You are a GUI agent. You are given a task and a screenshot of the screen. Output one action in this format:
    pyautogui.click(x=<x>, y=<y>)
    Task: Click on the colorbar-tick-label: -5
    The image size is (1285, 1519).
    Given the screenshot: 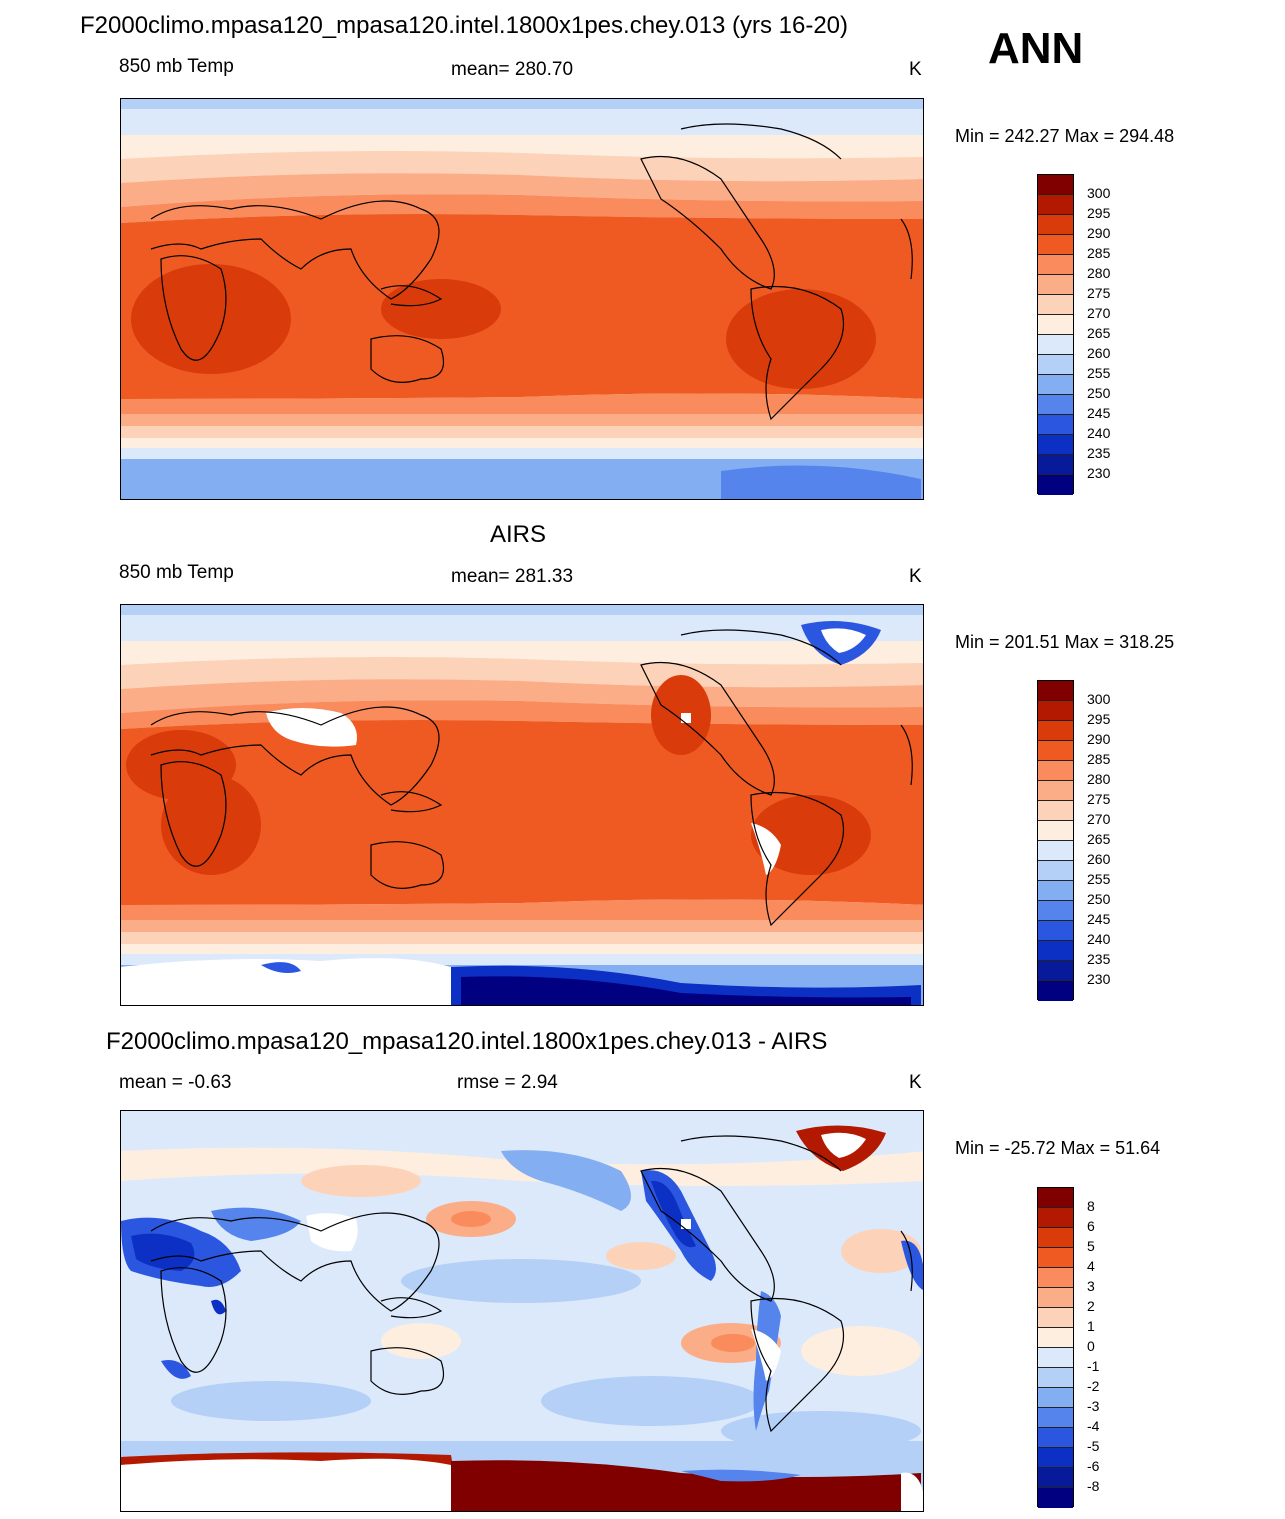 What is the action you would take?
    pyautogui.click(x=1093, y=1446)
    